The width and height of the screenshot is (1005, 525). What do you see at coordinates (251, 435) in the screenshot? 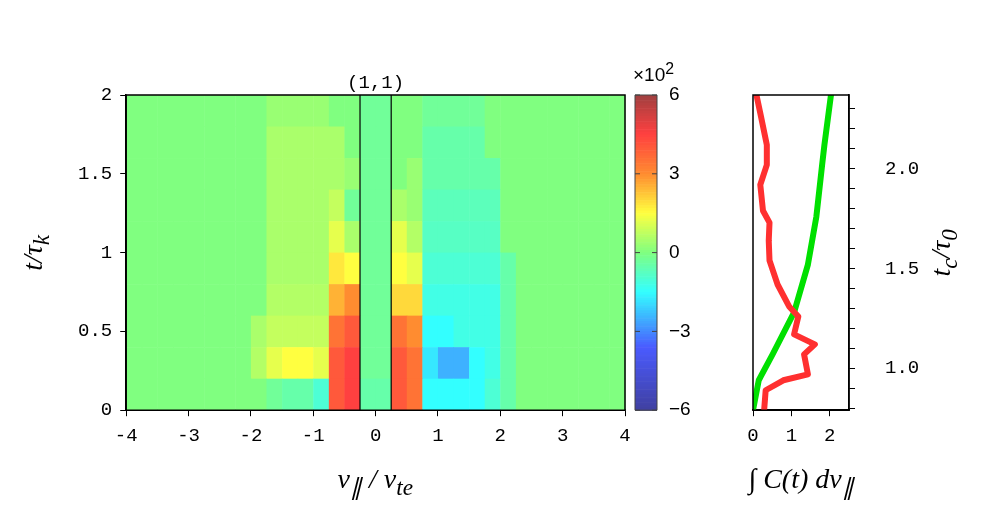
I see `x-tick-label: -2` at bounding box center [251, 435].